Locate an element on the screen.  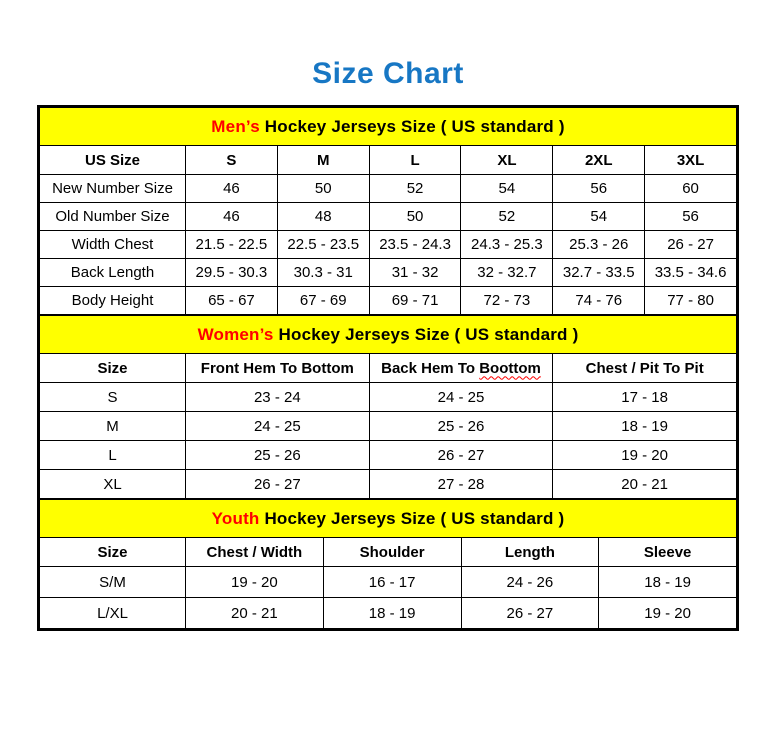
table-row: S 23 - 24 24 - 25 17 - 18 is located at coordinates (388, 397).